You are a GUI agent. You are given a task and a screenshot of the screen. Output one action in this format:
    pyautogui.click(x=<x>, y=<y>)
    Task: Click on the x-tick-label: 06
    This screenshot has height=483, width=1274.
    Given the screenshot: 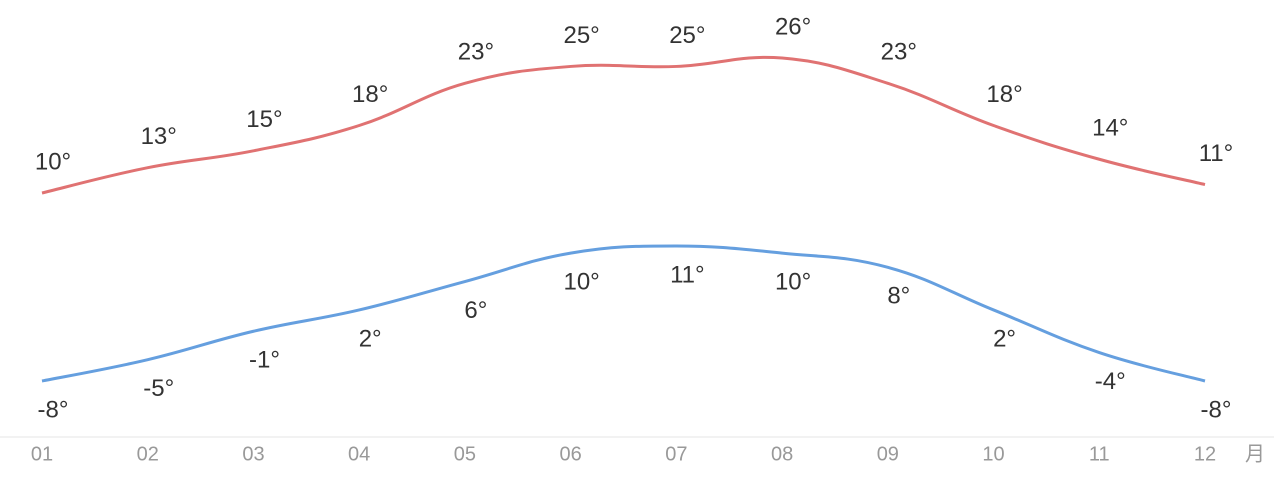 What is the action you would take?
    pyautogui.click(x=571, y=454)
    